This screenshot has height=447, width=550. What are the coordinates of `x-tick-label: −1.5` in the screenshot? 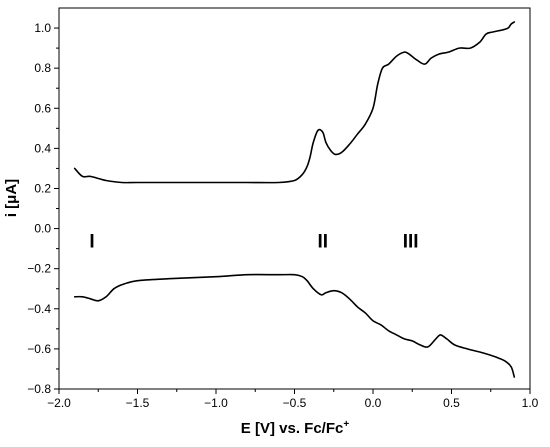 It's located at (138, 403).